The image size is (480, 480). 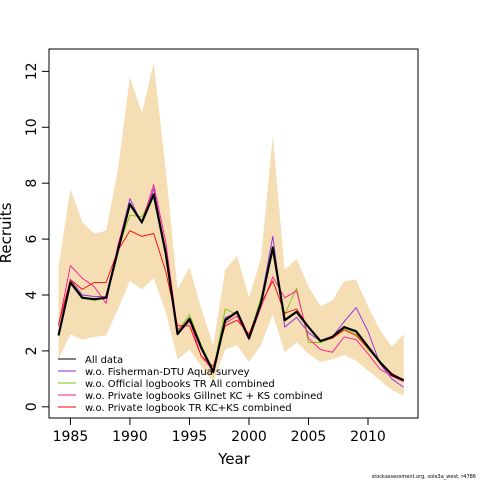 What do you see at coordinates (32, 239) in the screenshot?
I see `y-tick-label: 6` at bounding box center [32, 239].